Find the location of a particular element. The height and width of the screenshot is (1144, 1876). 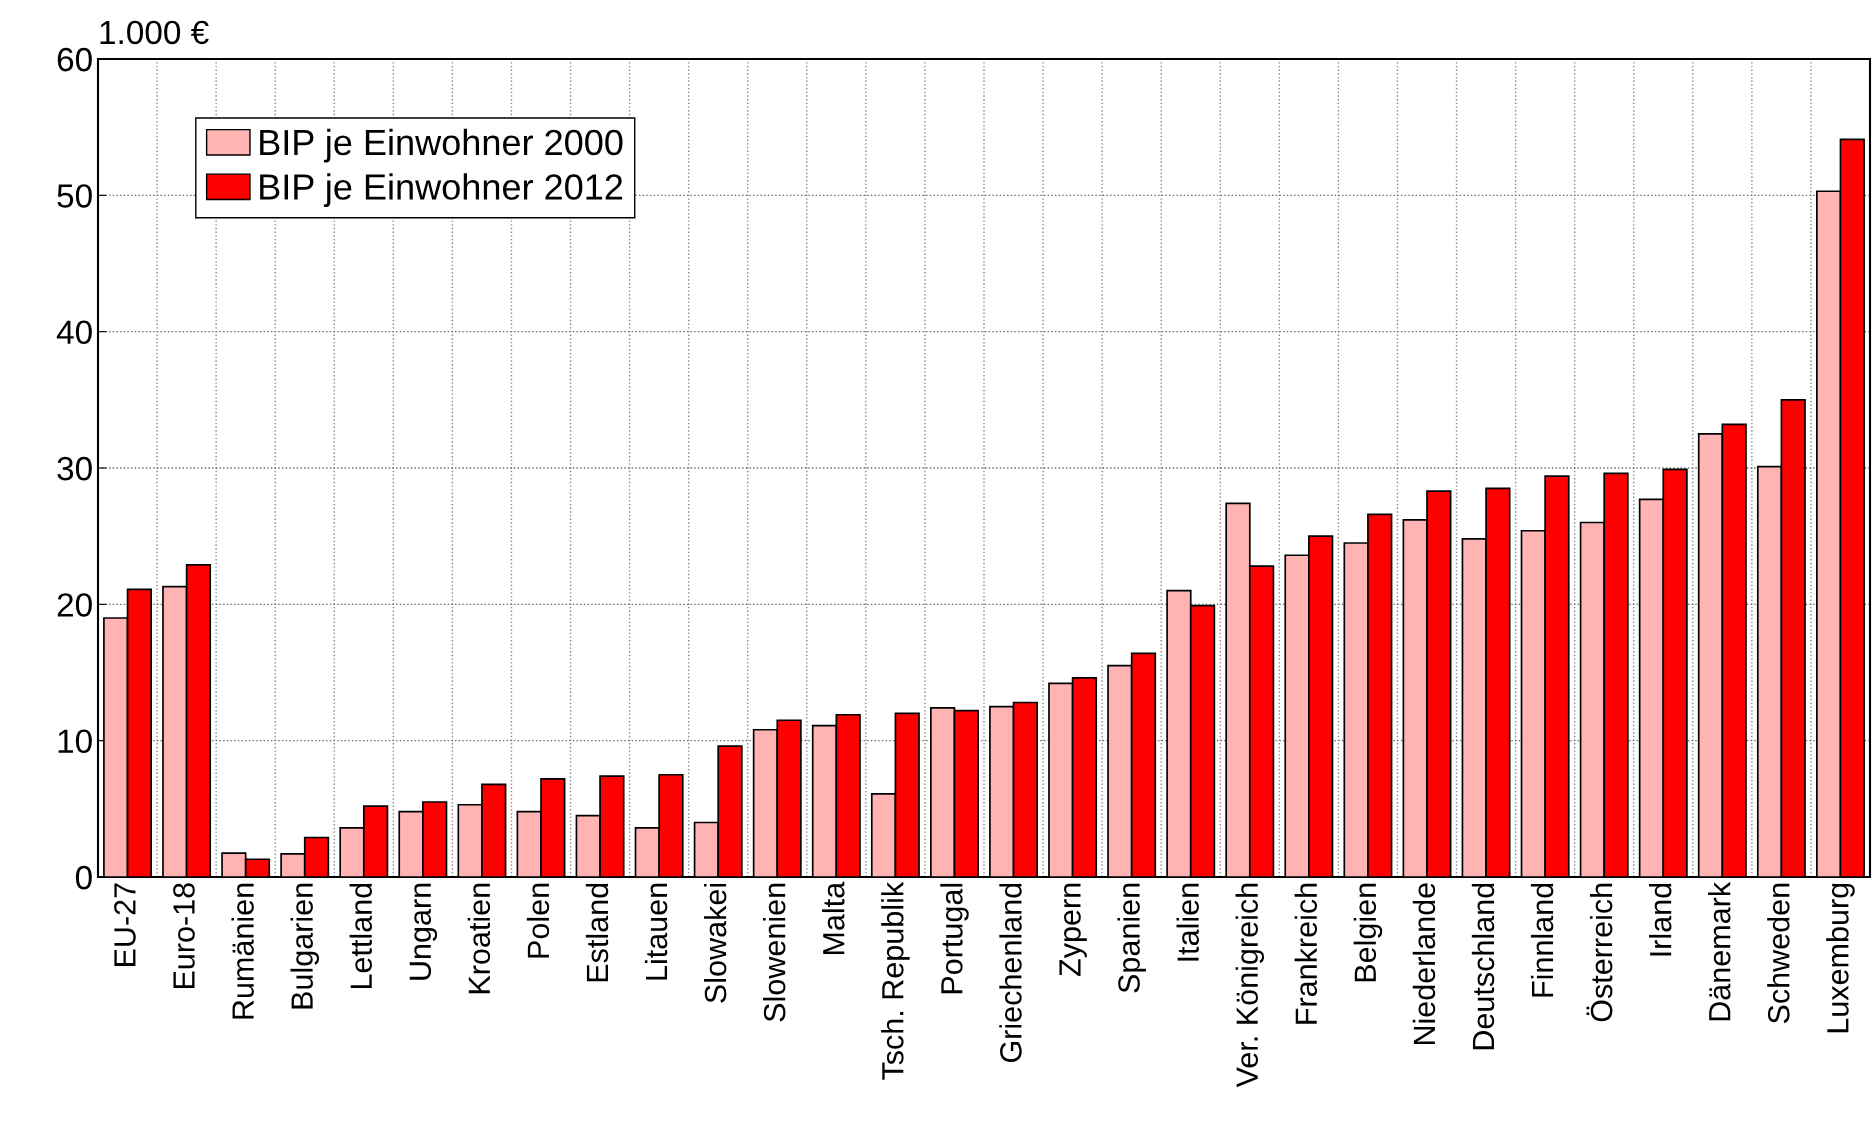

x-tick-label: Belgien is located at coordinates (1368, 932).